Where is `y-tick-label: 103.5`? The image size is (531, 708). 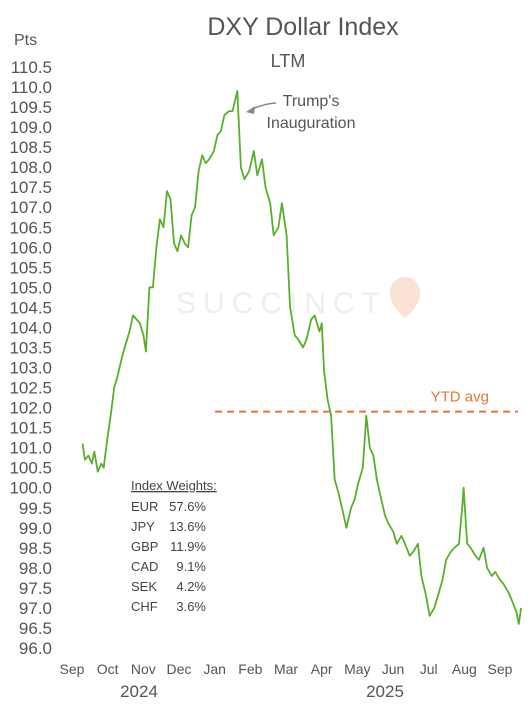
y-tick-label: 103.5 is located at coordinates (30, 347).